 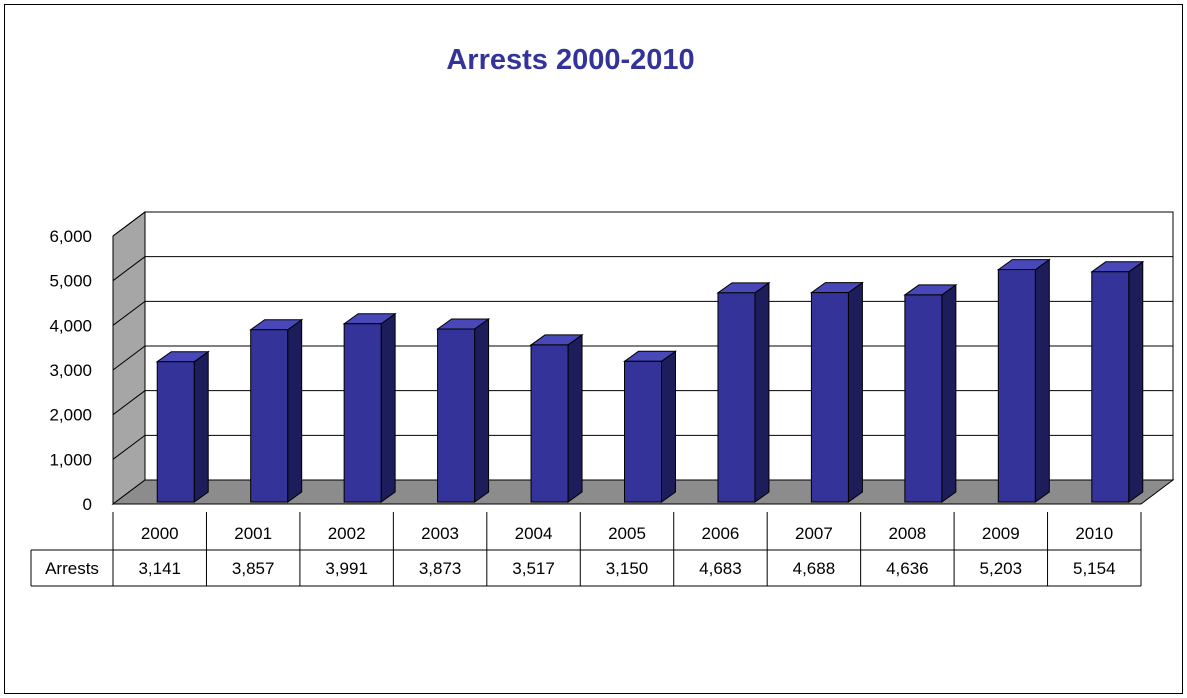 What do you see at coordinates (70, 281) in the screenshot?
I see `y-tick-label: 5,000` at bounding box center [70, 281].